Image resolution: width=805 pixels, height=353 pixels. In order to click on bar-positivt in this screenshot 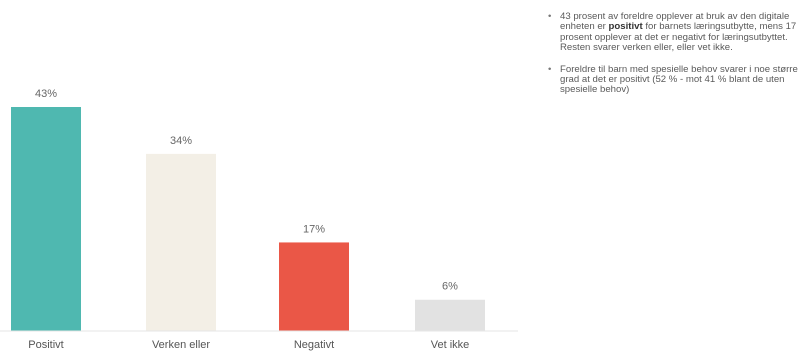, I will do `click(46, 219)`.